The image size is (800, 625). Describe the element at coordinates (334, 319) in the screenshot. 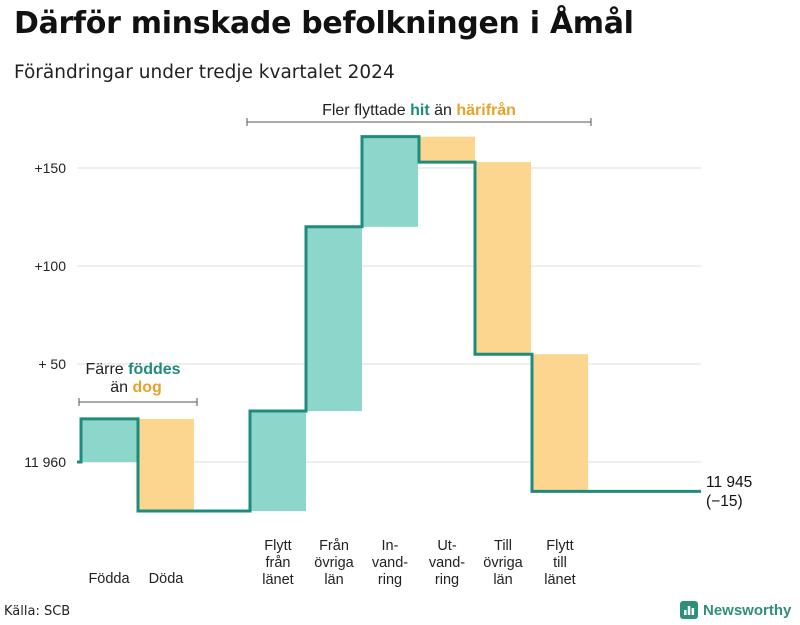

I see `bar-from-other-counties` at that location.